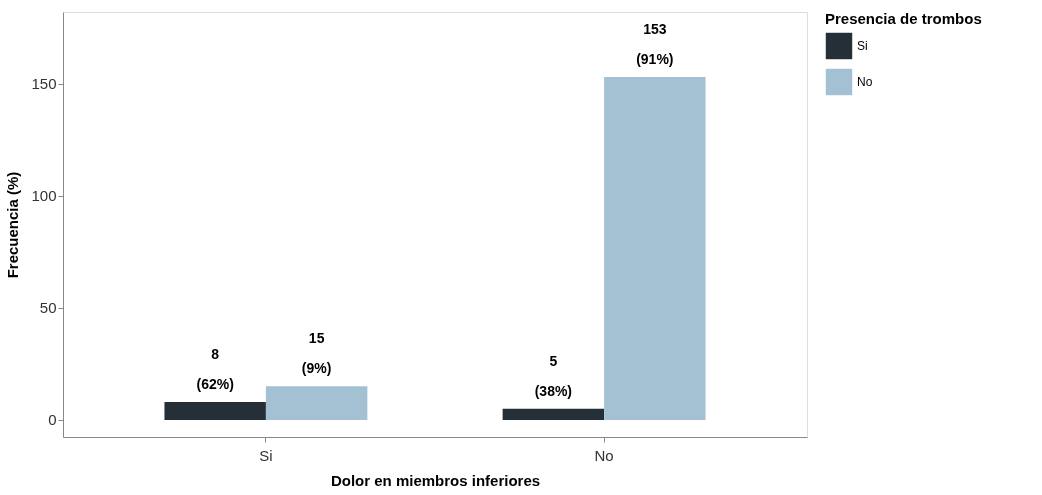  I want to click on x-axis-title: Dolor en miembros inferiores, so click(435, 480).